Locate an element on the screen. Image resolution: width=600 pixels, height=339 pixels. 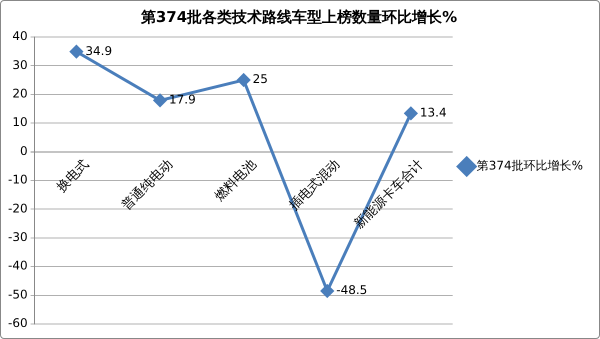
legend-label: 第374批环比增长% is located at coordinates (530, 165).